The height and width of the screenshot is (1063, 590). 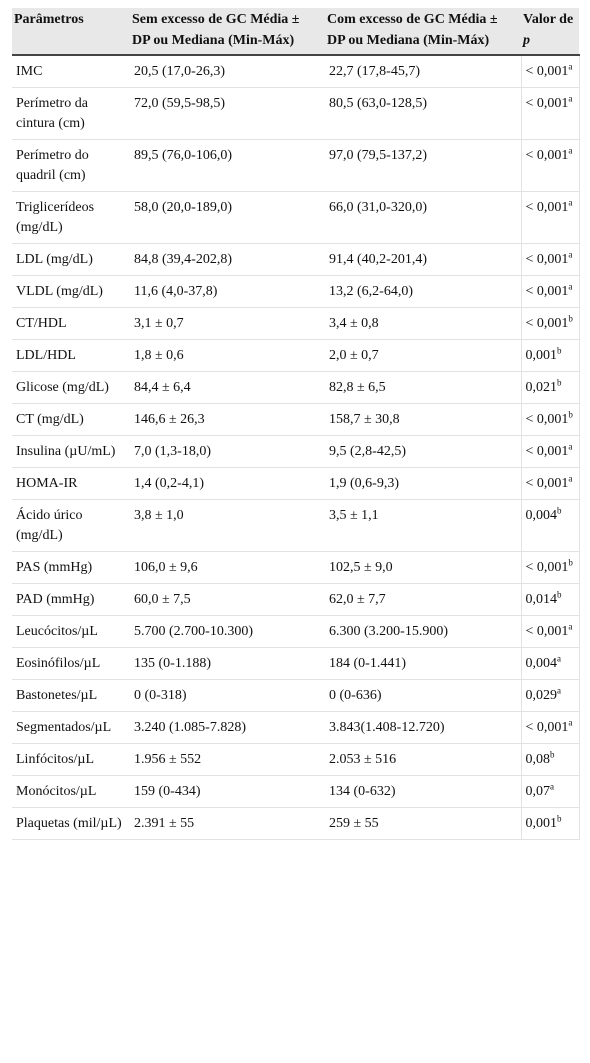 What do you see at coordinates (423, 291) in the screenshot?
I see `cell: 13,2 (6,2-64,0)` at bounding box center [423, 291].